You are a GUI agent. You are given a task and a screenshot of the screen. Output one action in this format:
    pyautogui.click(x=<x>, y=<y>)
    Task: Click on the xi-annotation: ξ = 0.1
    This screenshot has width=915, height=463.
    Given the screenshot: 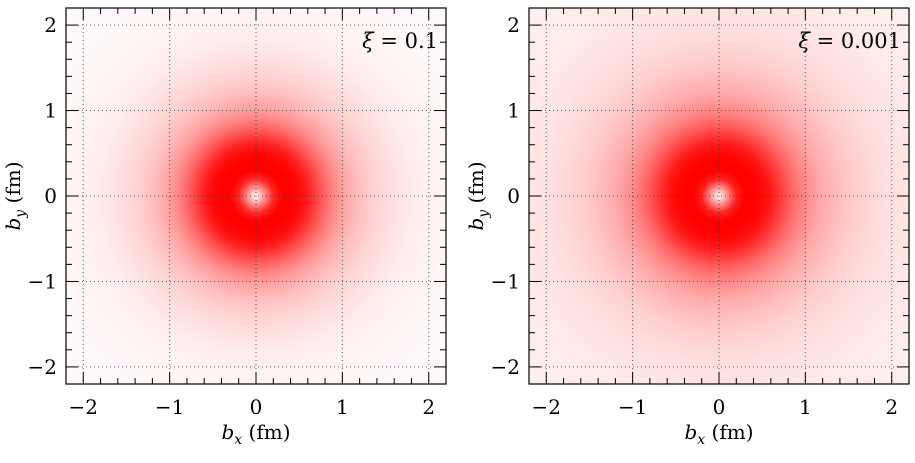 What is the action you would take?
    pyautogui.click(x=400, y=41)
    